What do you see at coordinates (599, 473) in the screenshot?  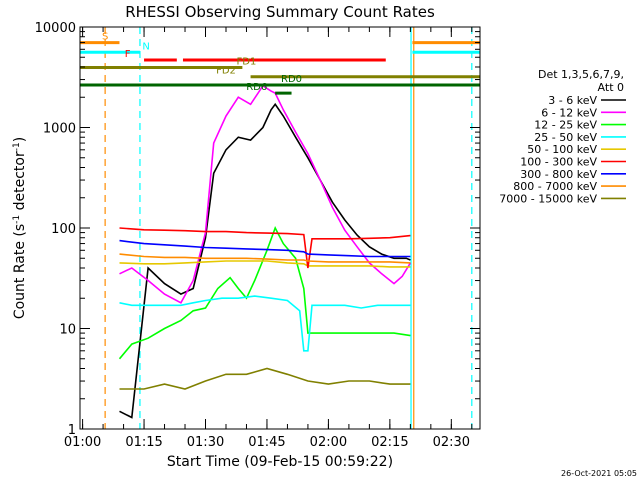 I see `generated-date: 26-Oct-2021 05:05` at bounding box center [599, 473].